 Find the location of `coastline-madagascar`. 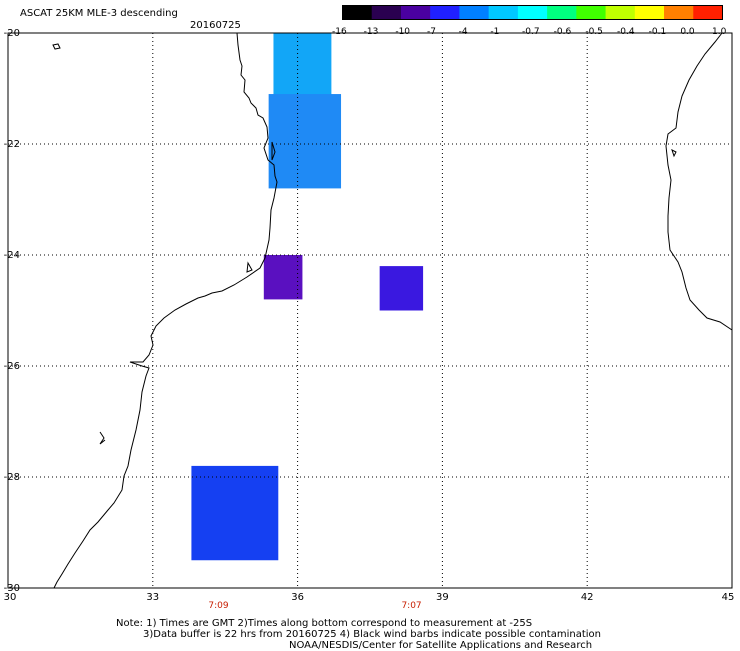

coastline-madagascar is located at coordinates (699, 181).